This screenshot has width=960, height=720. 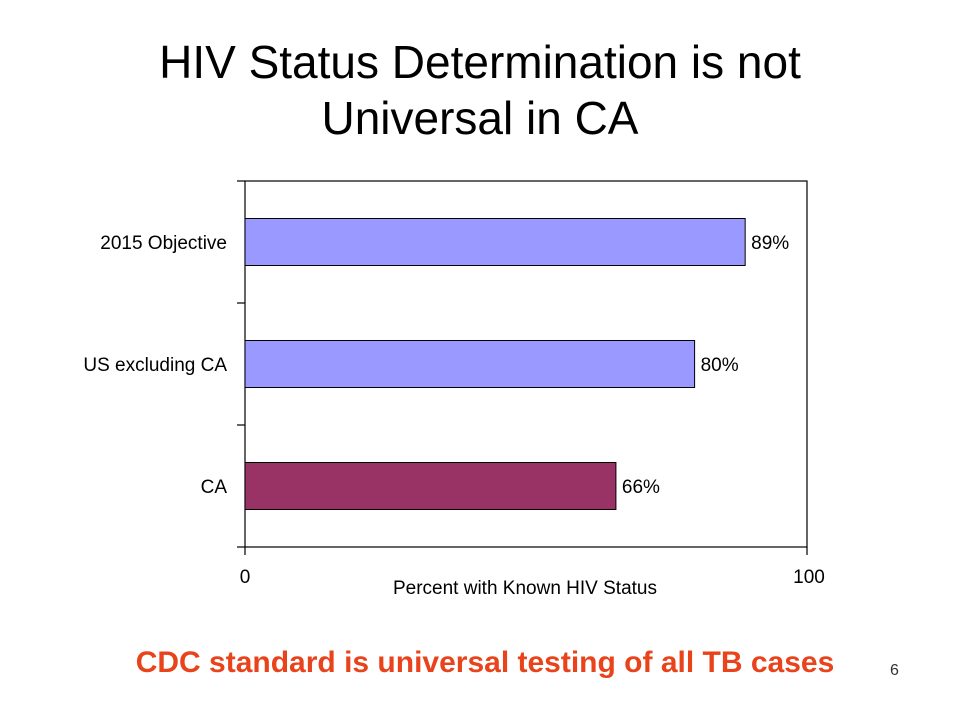 I want to click on slide-title-line-2: Universal in CA, so click(x=480, y=118).